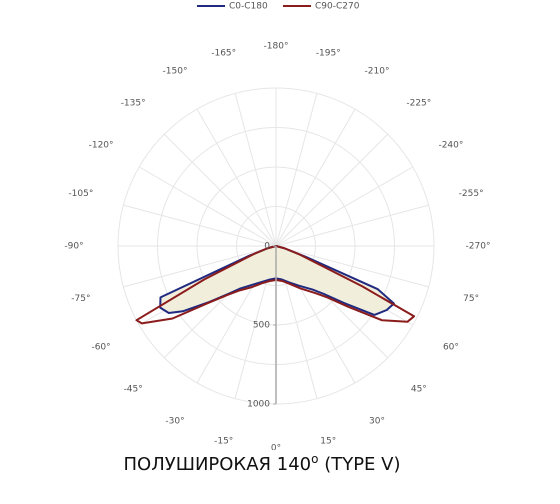  I want to click on angle-label: 30°, so click(377, 421).